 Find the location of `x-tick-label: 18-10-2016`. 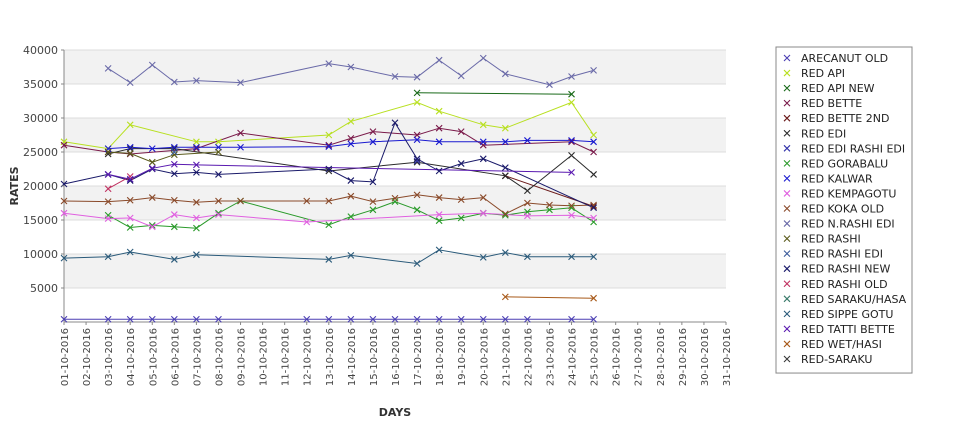

x-tick-label: 18-10-2016 is located at coordinates (440, 357).